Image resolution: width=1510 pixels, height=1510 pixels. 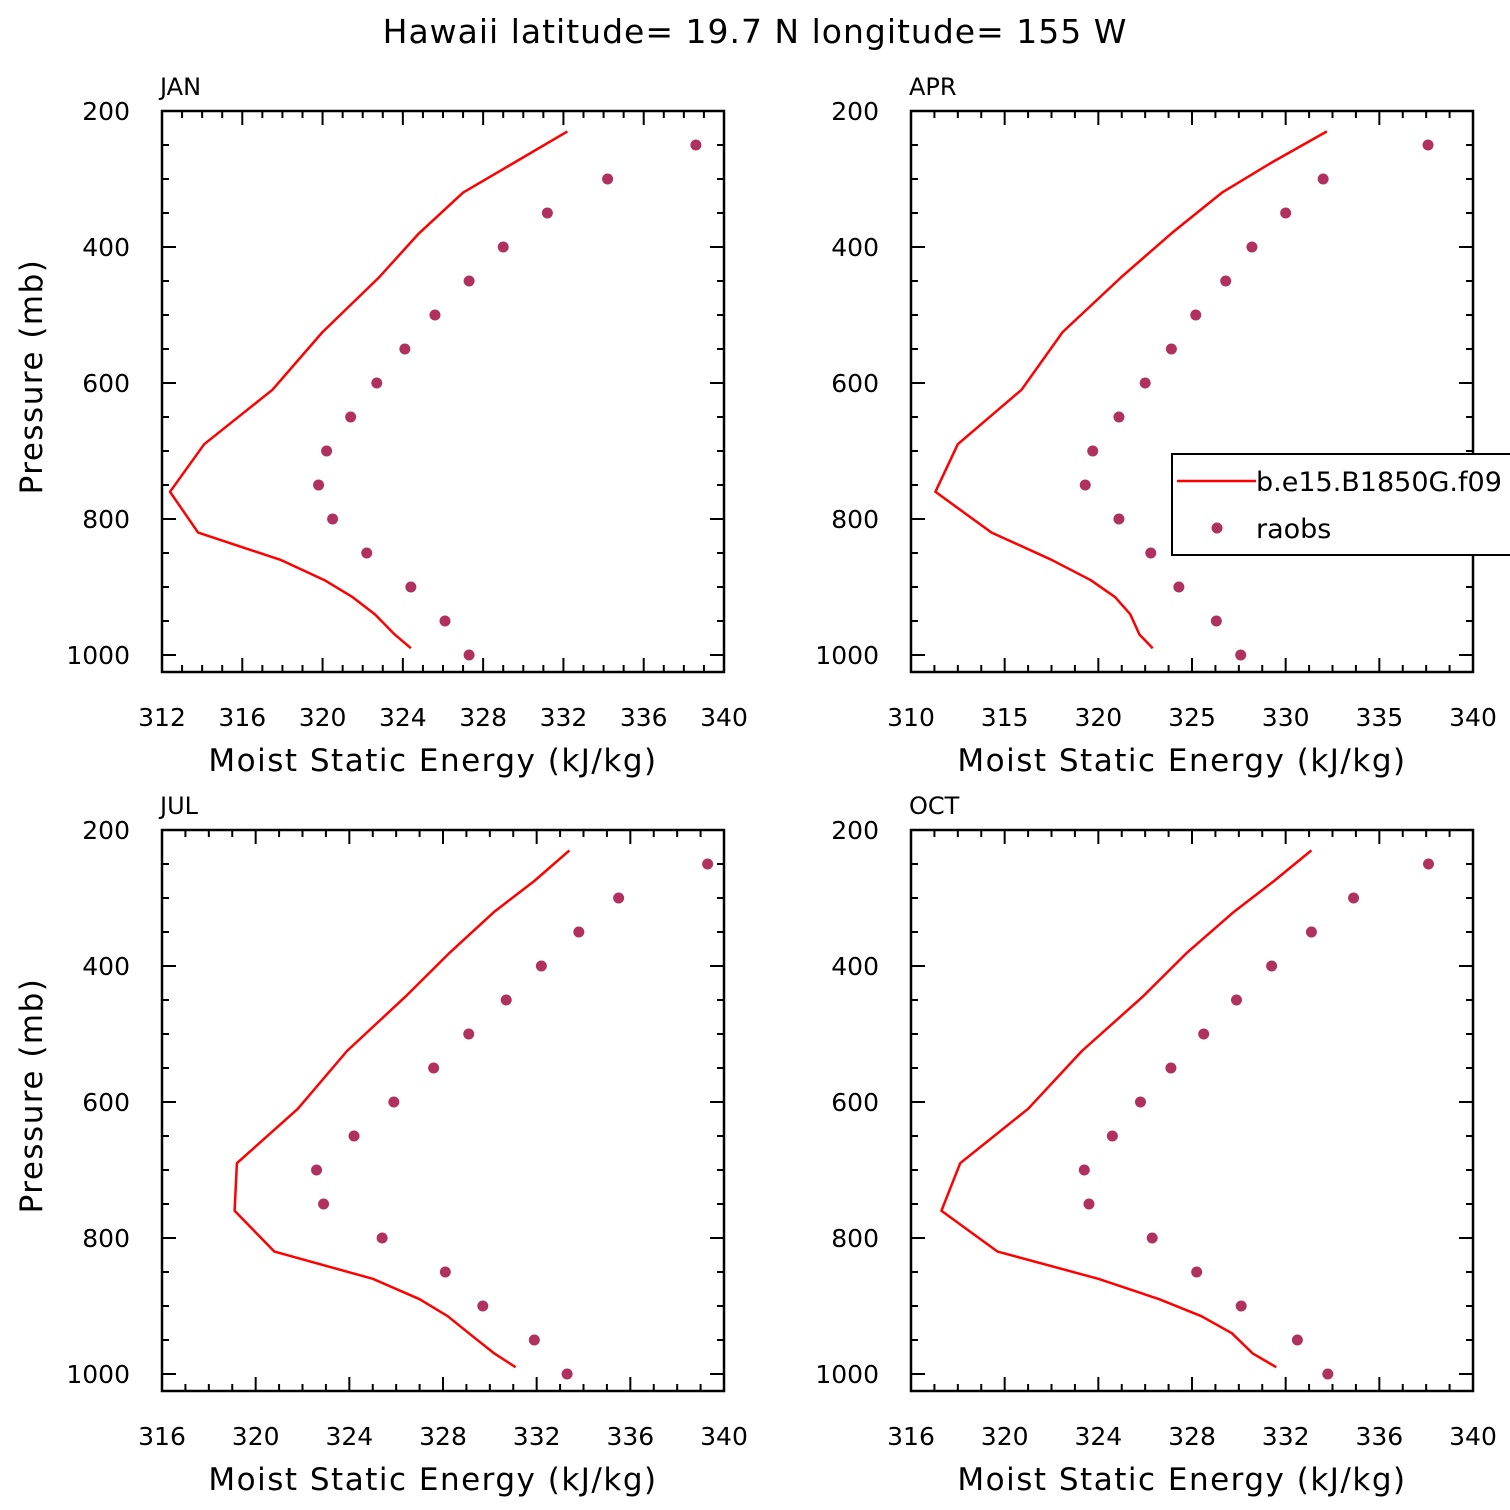 I want to click on legend-box, so click(x=1340, y=504).